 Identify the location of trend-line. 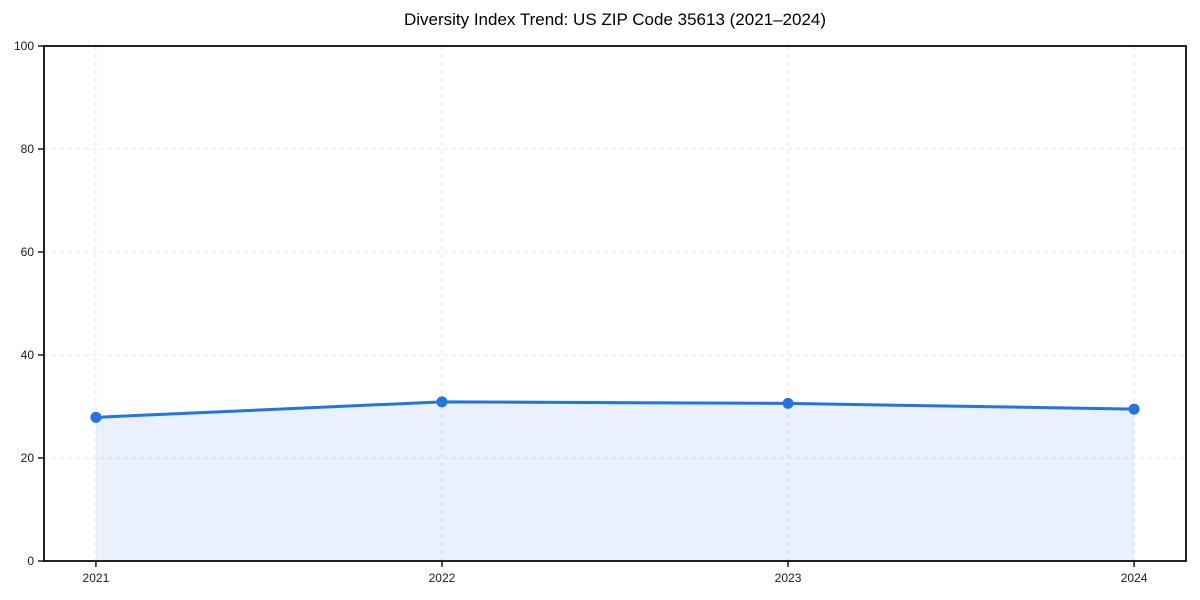
(615, 409).